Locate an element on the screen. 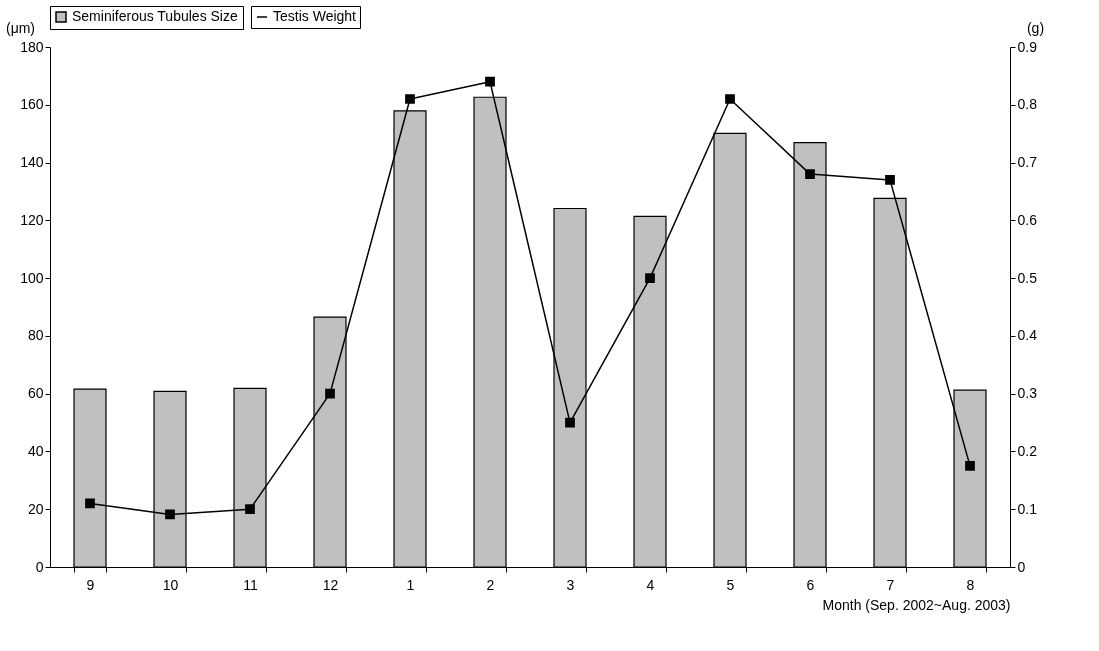 Image resolution: width=1099 pixels, height=651 pixels. y2-tick-label: 0.3 is located at coordinates (1027, 393).